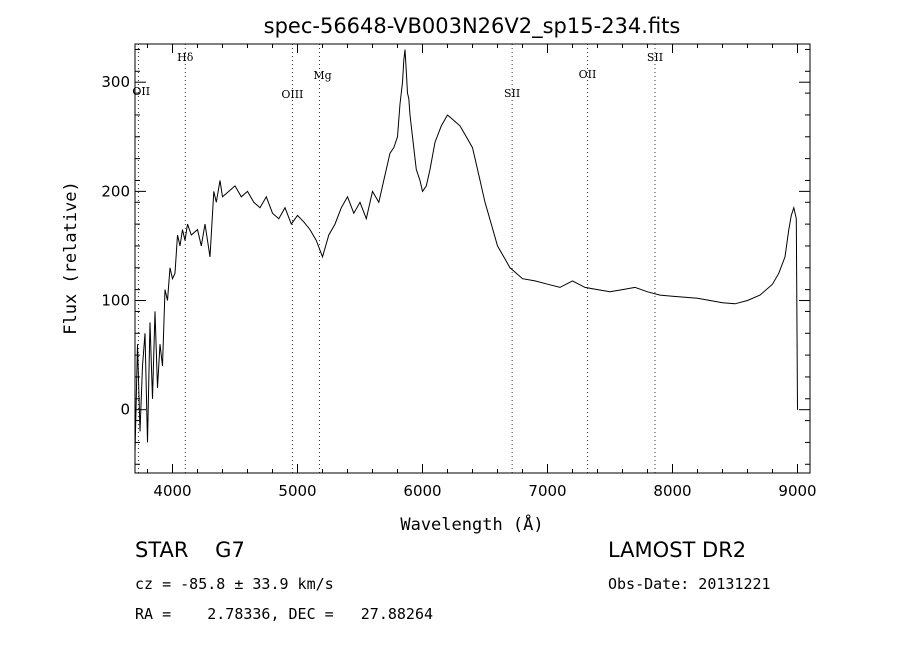 The width and height of the screenshot is (900, 650). What do you see at coordinates (677, 550) in the screenshot?
I see `survey-name: LAMOST DR2` at bounding box center [677, 550].